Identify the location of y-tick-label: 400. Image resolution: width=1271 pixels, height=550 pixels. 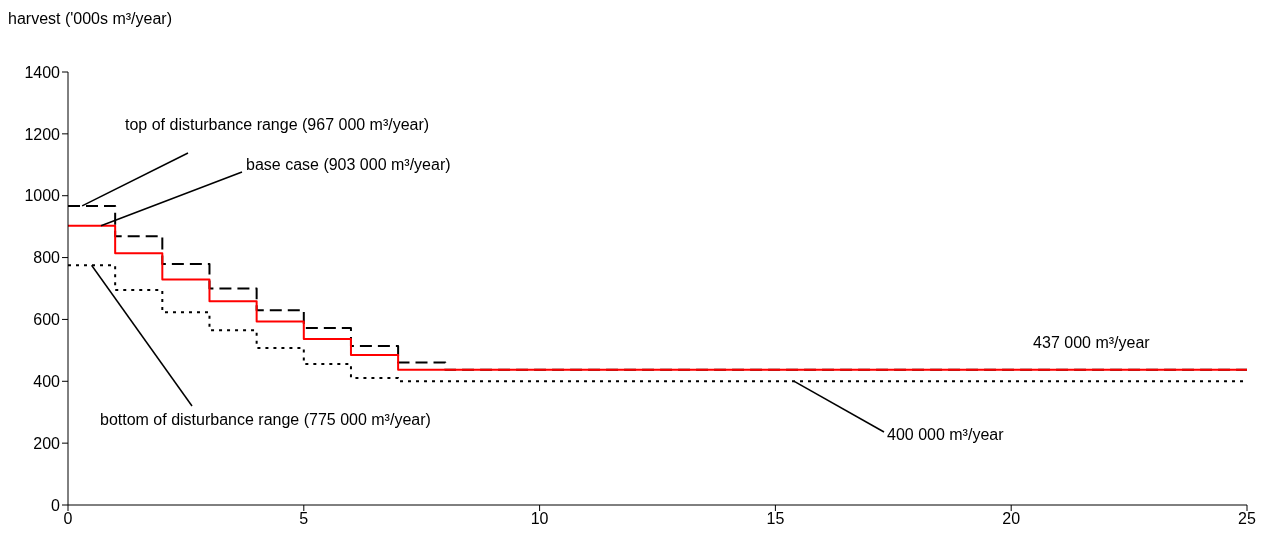
(47, 381).